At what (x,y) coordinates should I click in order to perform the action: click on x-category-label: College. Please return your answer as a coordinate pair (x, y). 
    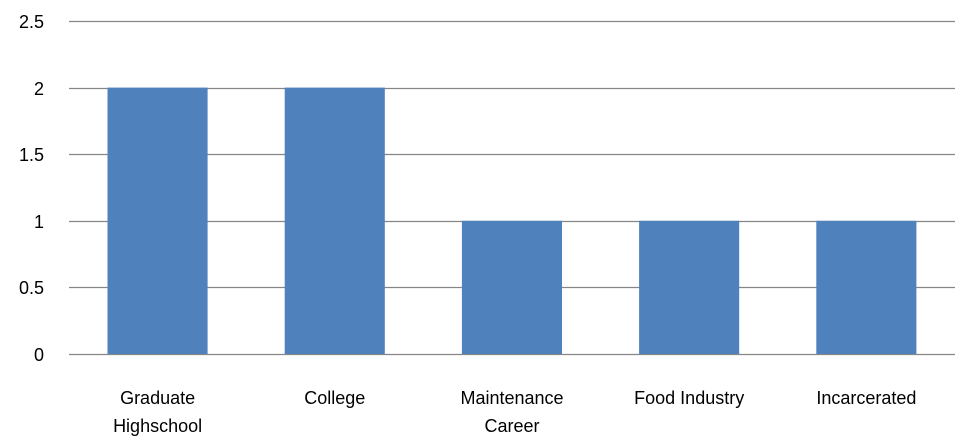
    Looking at the image, I should click on (334, 398).